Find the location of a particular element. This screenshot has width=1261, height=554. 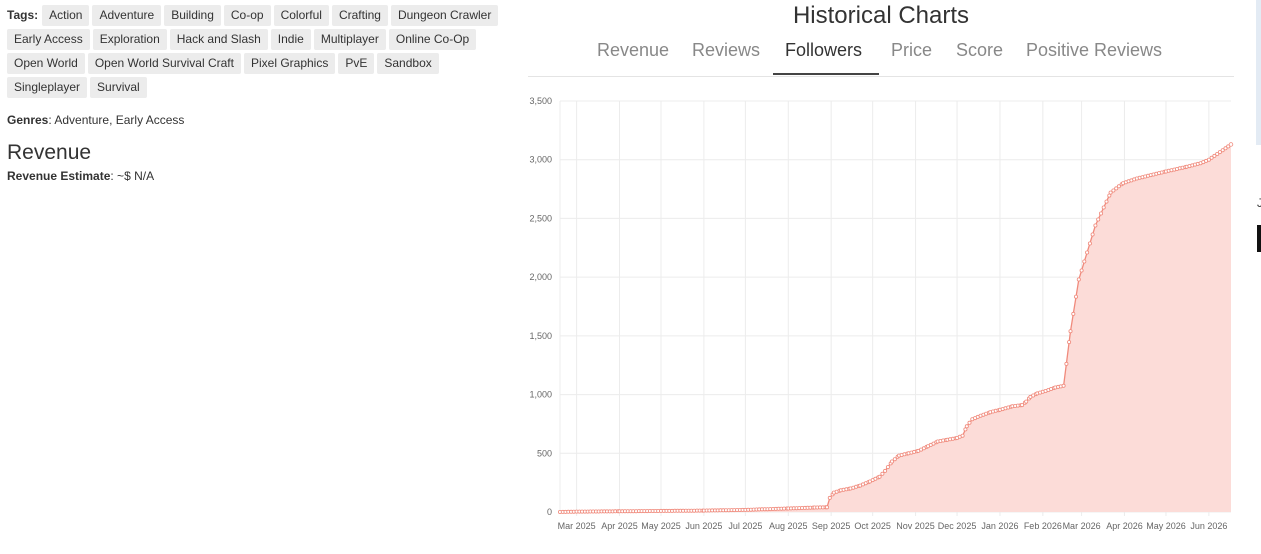

edge-text: J is located at coordinates (1259, 203).